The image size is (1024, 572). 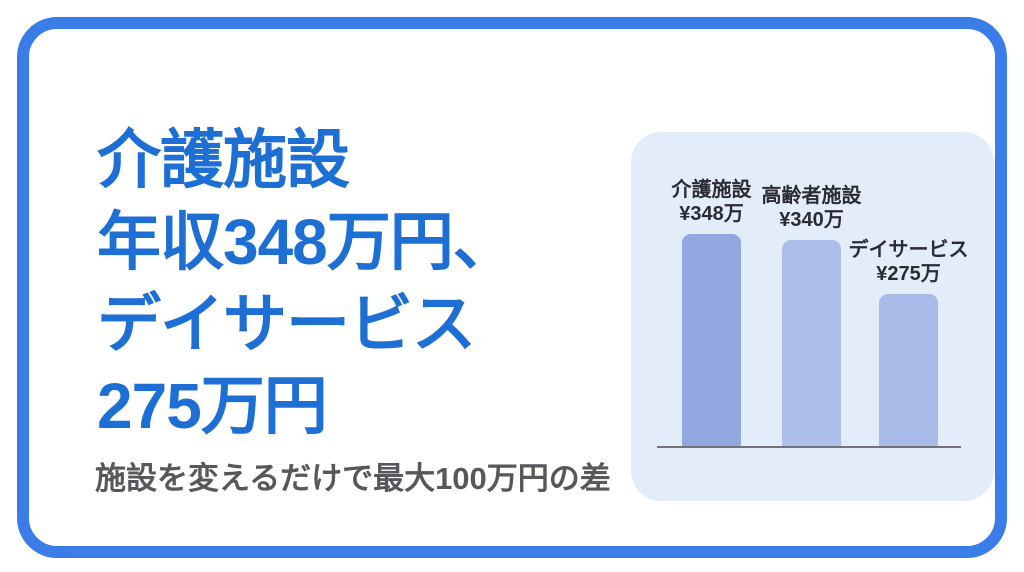 What do you see at coordinates (286, 324) in the screenshot?
I see `headline-line: デイサービス` at bounding box center [286, 324].